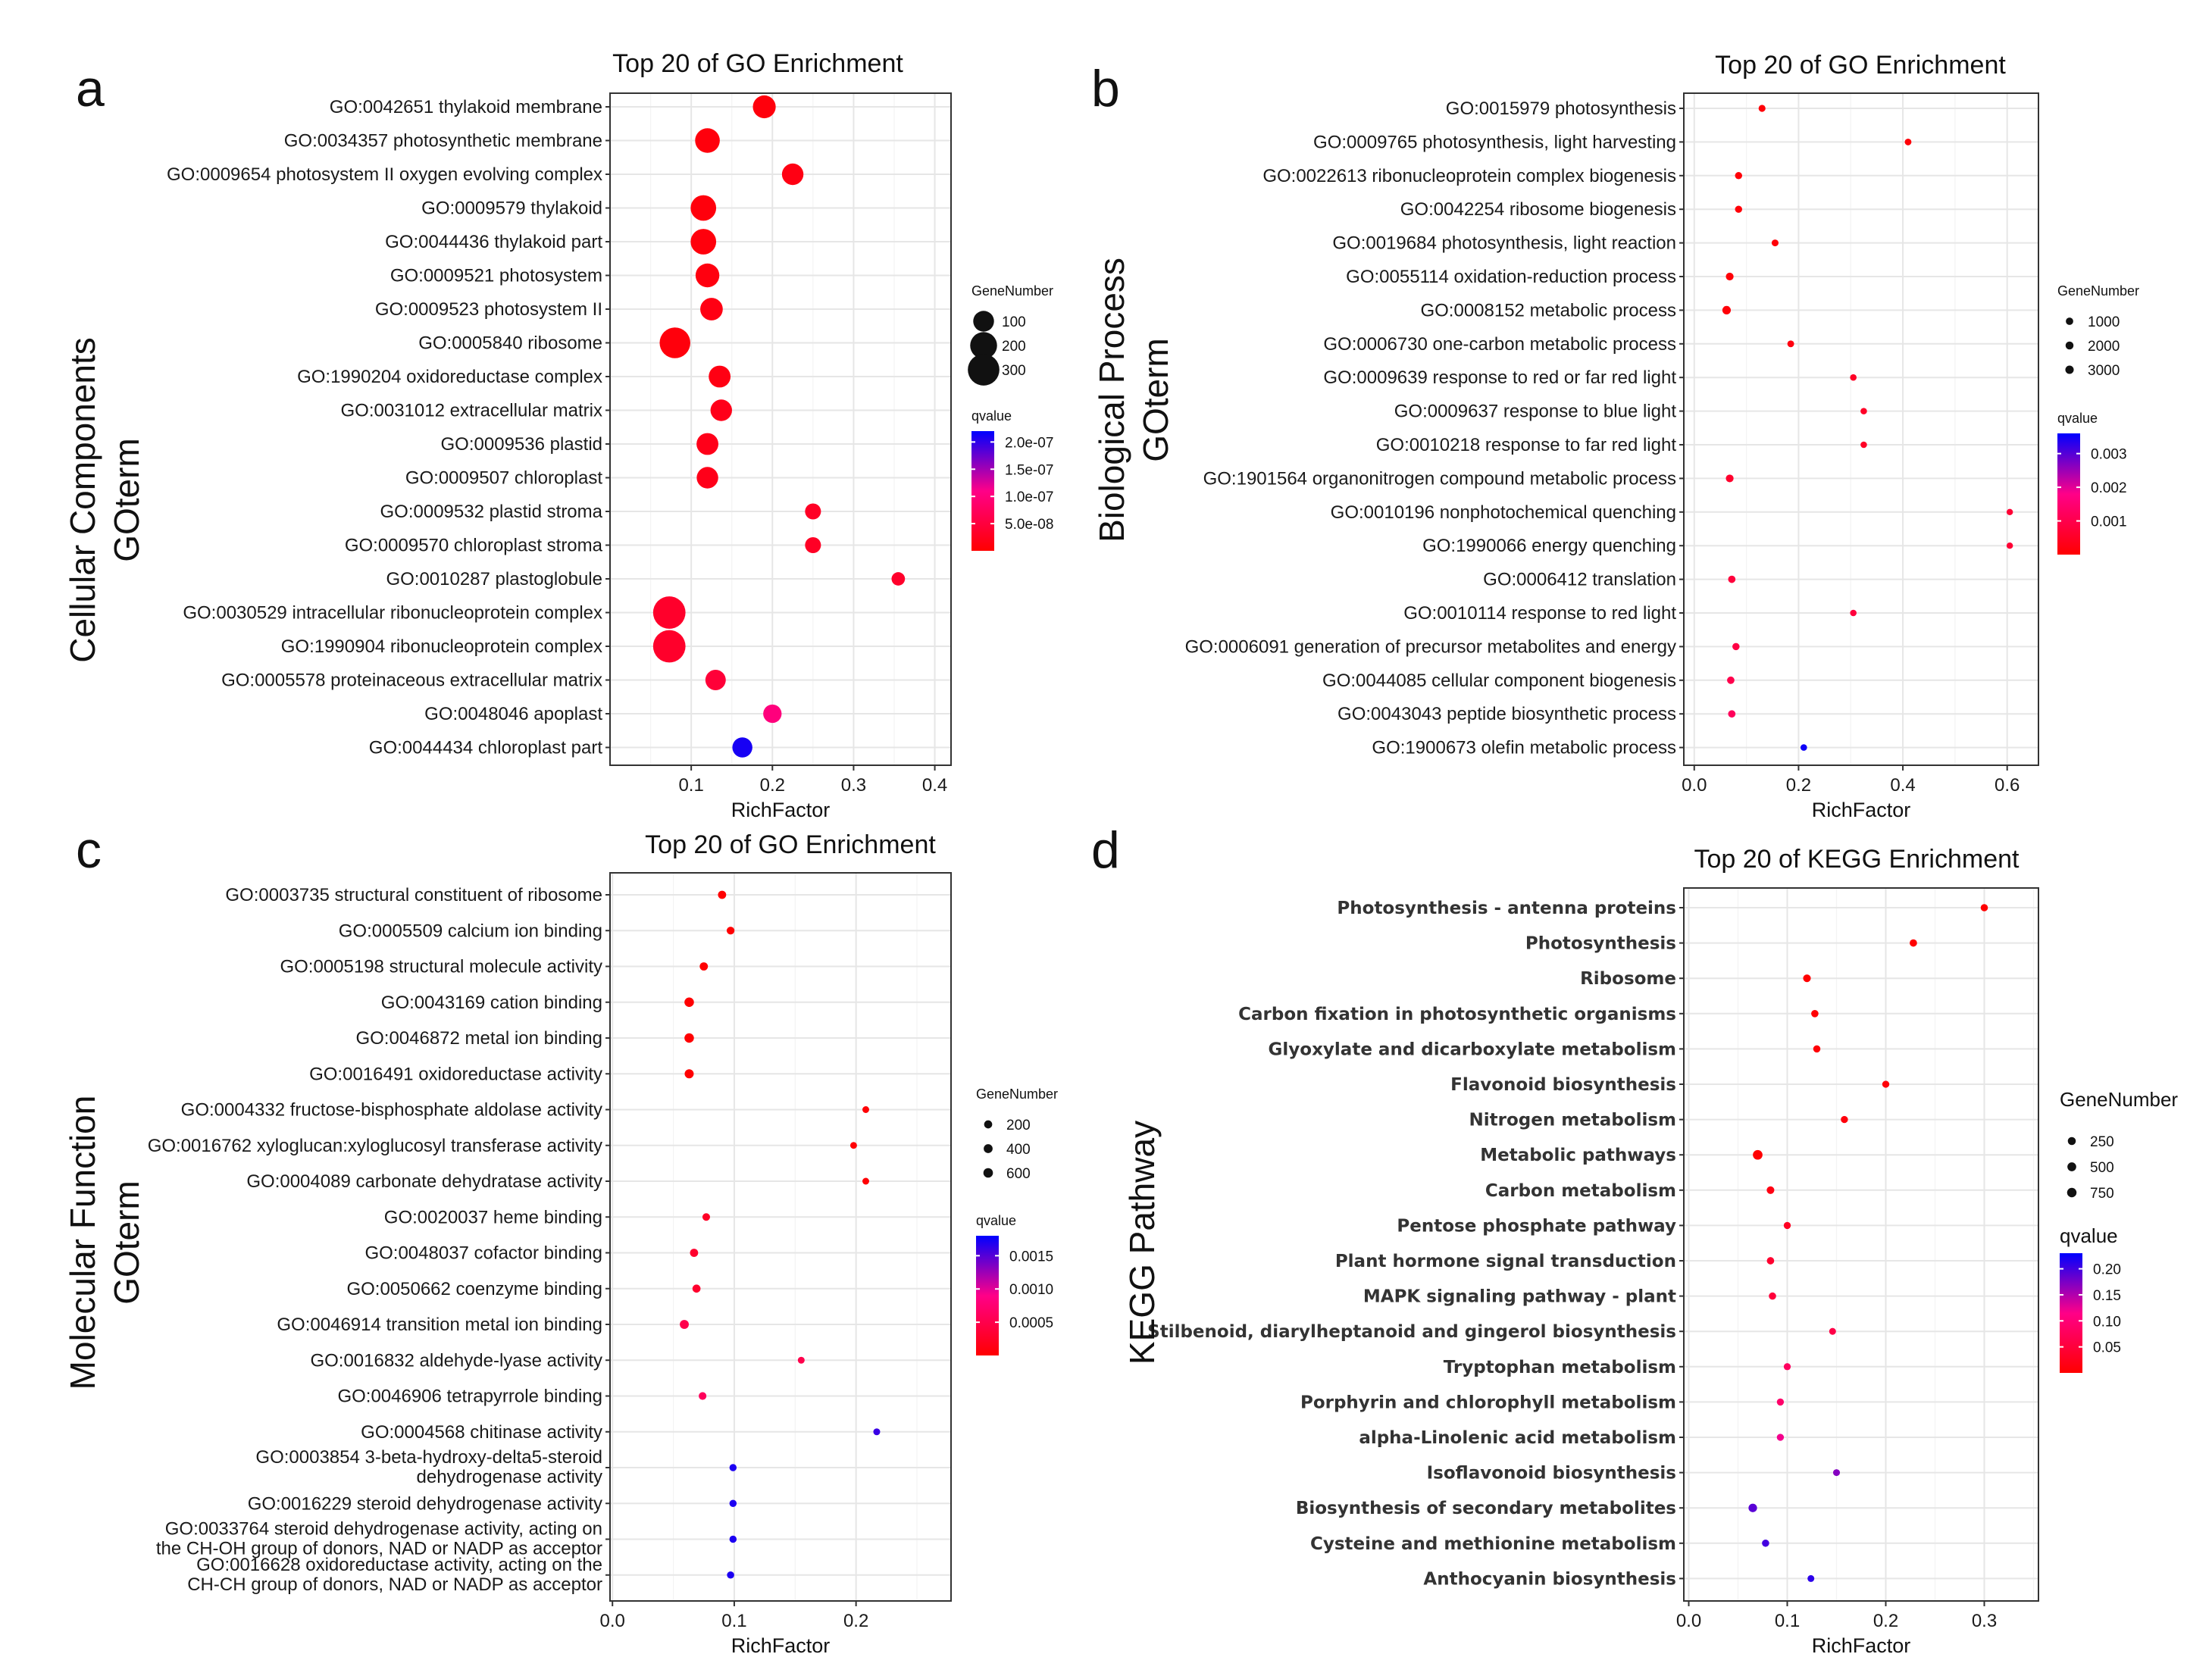  What do you see at coordinates (1499, 344) in the screenshot?
I see `category-label: GO:0006730 one-carbon metabolic process` at bounding box center [1499, 344].